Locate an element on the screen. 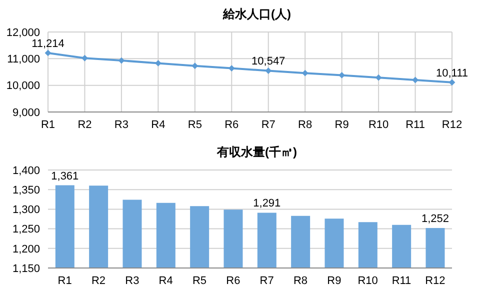 This screenshot has width=490, height=287. data-label: 1,361 is located at coordinates (65, 176).